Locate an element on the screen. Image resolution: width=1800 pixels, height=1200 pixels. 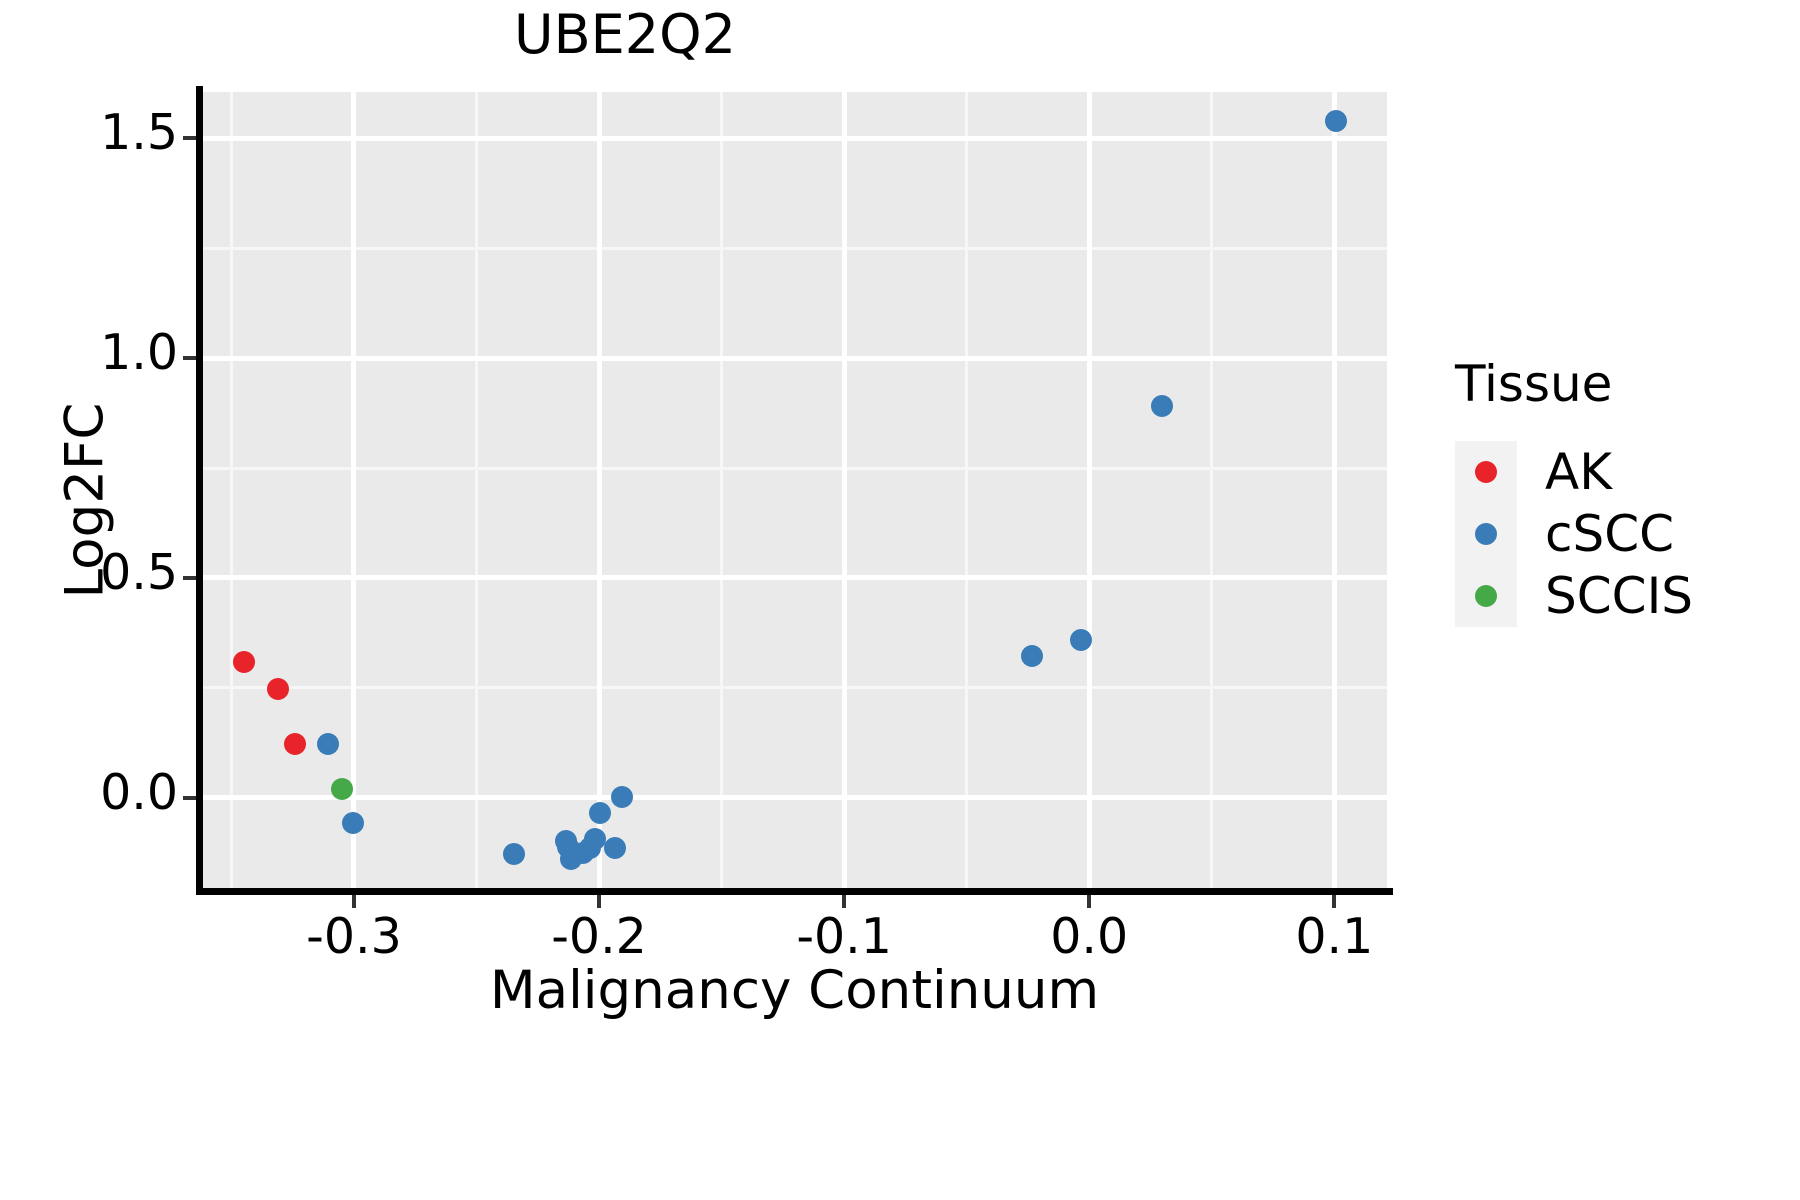
legend: Tissue AK cSCC SCCIS is located at coordinates (1574, 491).